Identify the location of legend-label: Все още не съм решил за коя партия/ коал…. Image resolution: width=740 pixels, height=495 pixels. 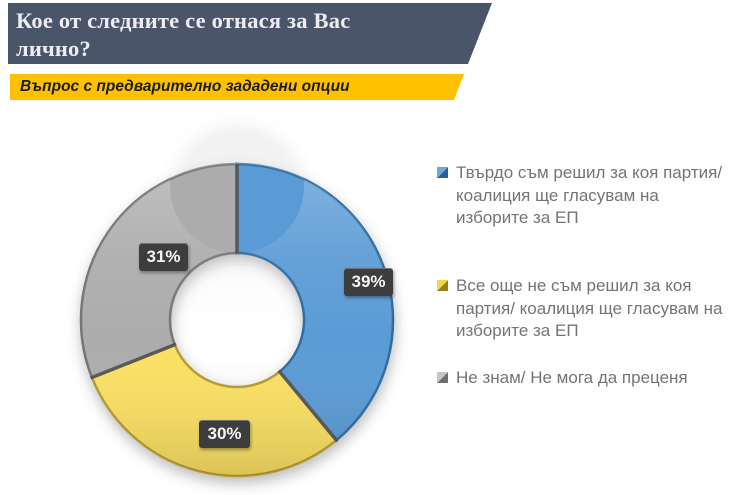
(589, 308).